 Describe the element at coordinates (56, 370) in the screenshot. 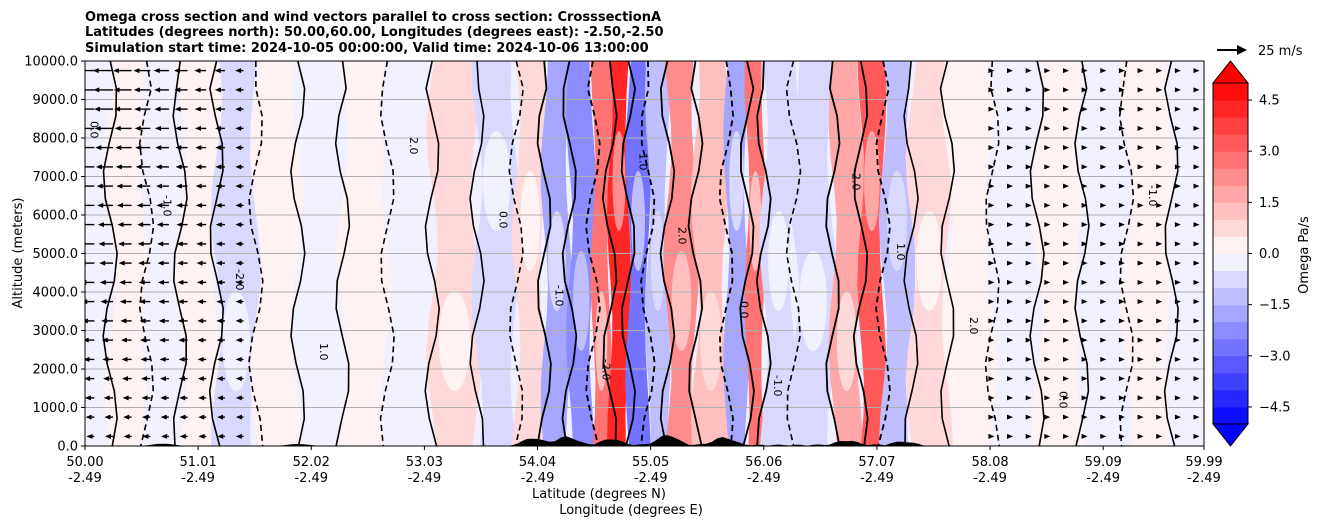

I see `y-tick-label: 2000.0` at that location.